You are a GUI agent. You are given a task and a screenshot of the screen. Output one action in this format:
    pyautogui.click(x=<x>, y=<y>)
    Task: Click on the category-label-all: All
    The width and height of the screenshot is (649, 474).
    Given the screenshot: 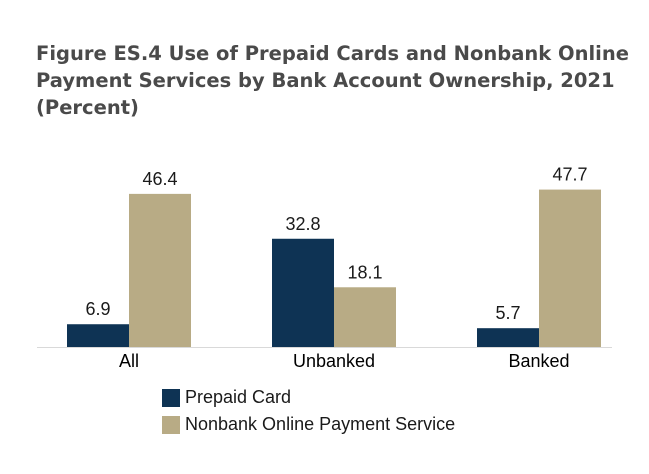 What is the action you would take?
    pyautogui.click(x=129, y=361)
    